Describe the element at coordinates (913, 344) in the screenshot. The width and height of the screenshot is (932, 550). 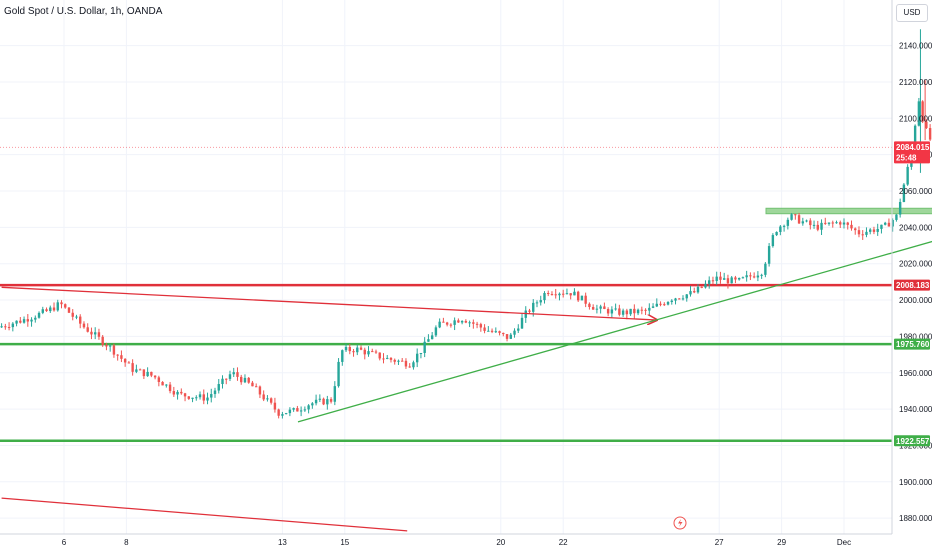
I see `level-price-tag: 1975.760` at that location.